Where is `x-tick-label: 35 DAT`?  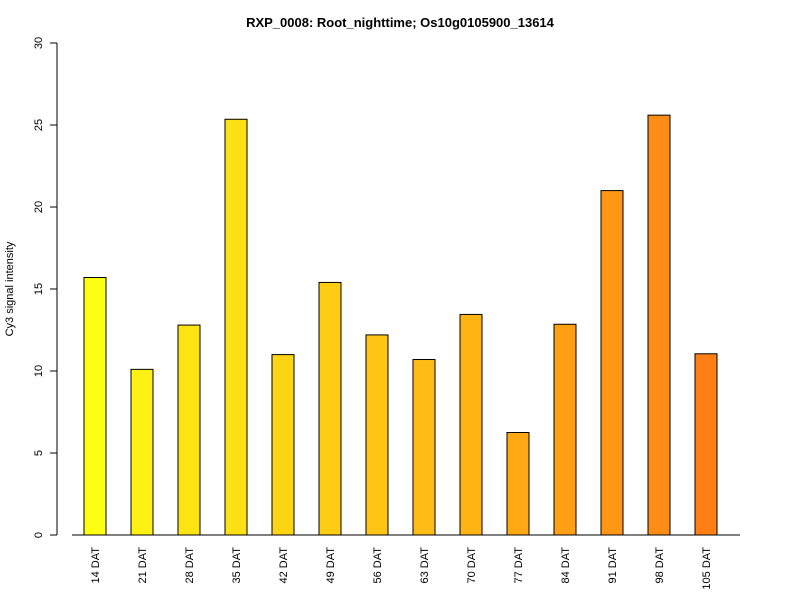 x-tick-label: 35 DAT is located at coordinates (237, 565).